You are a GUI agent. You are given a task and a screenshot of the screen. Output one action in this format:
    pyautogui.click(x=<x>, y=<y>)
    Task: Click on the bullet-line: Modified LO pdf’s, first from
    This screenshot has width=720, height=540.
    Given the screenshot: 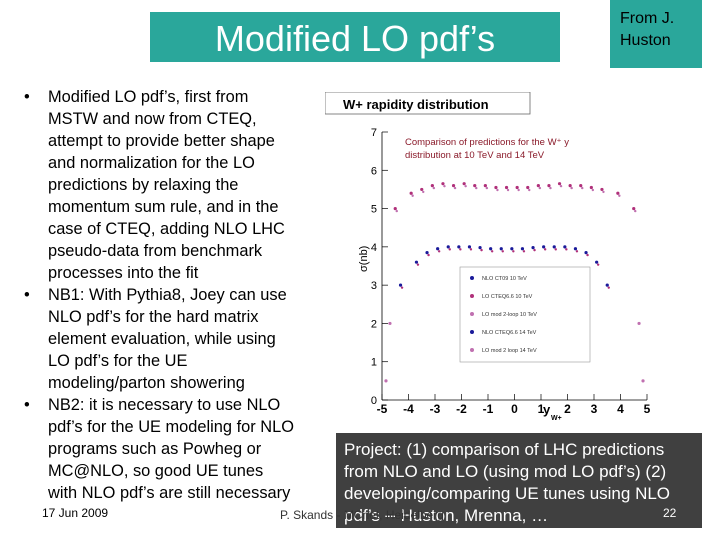 What is the action you would take?
    pyautogui.click(x=148, y=97)
    